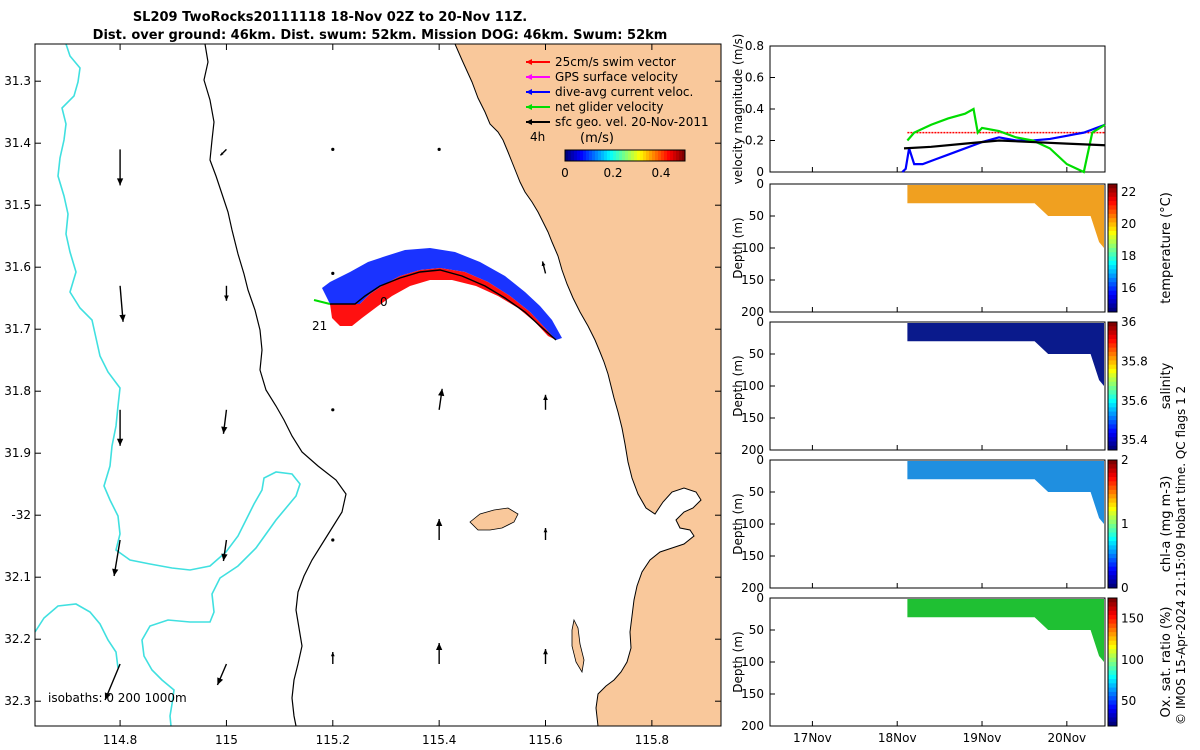  What do you see at coordinates (1166, 248) in the screenshot?
I see `depth-colorbar-label: temperature (°C)` at bounding box center [1166, 248].